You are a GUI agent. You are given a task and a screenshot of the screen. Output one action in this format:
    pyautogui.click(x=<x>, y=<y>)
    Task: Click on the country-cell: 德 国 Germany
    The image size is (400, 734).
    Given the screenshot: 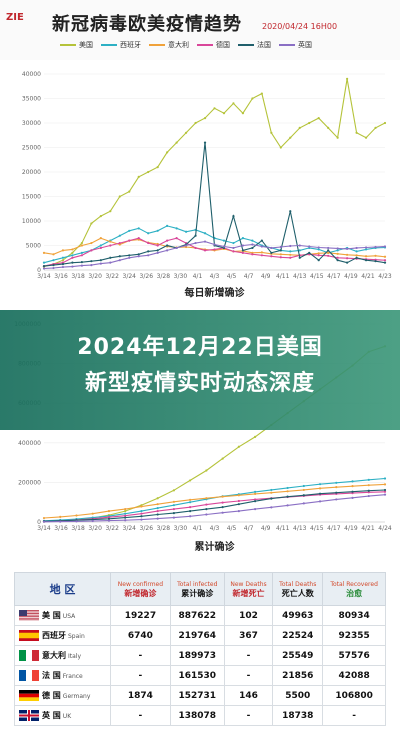 What is the action you would take?
    pyautogui.click(x=62, y=695)
    